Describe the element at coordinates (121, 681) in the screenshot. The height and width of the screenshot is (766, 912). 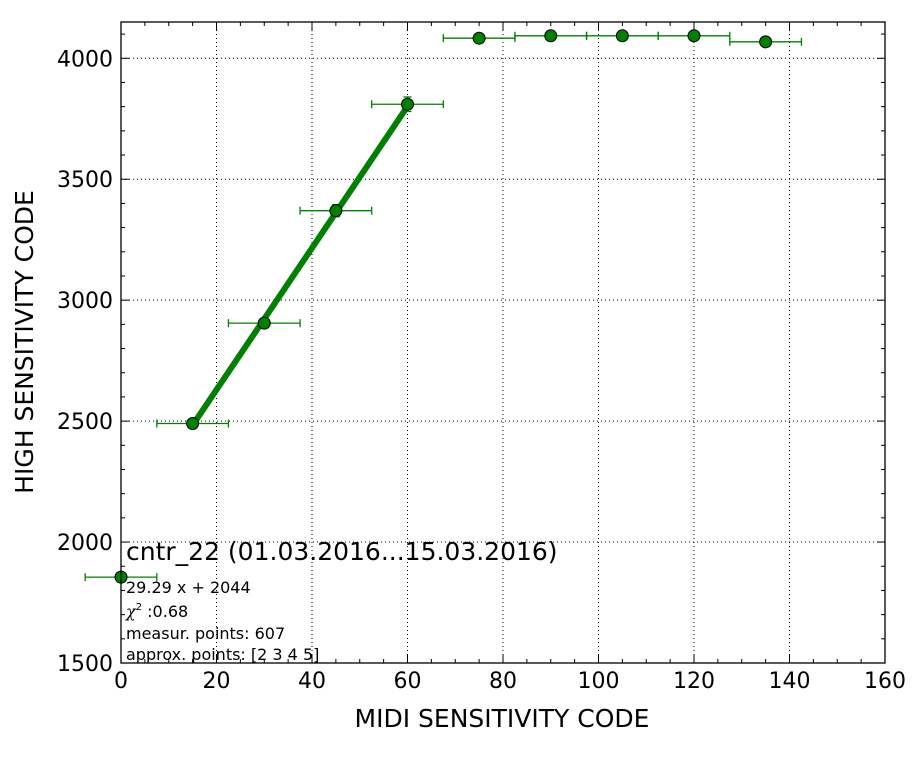
I see `x-tick-label: 0` at that location.